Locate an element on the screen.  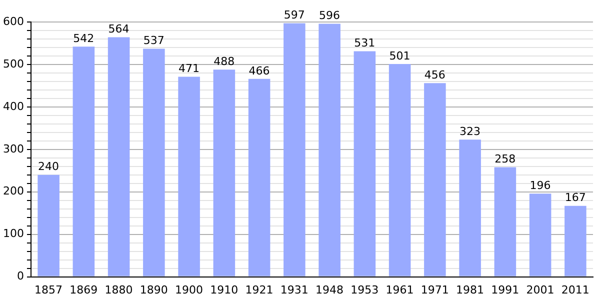
x-tick-label: 1953 is located at coordinates (364, 289).